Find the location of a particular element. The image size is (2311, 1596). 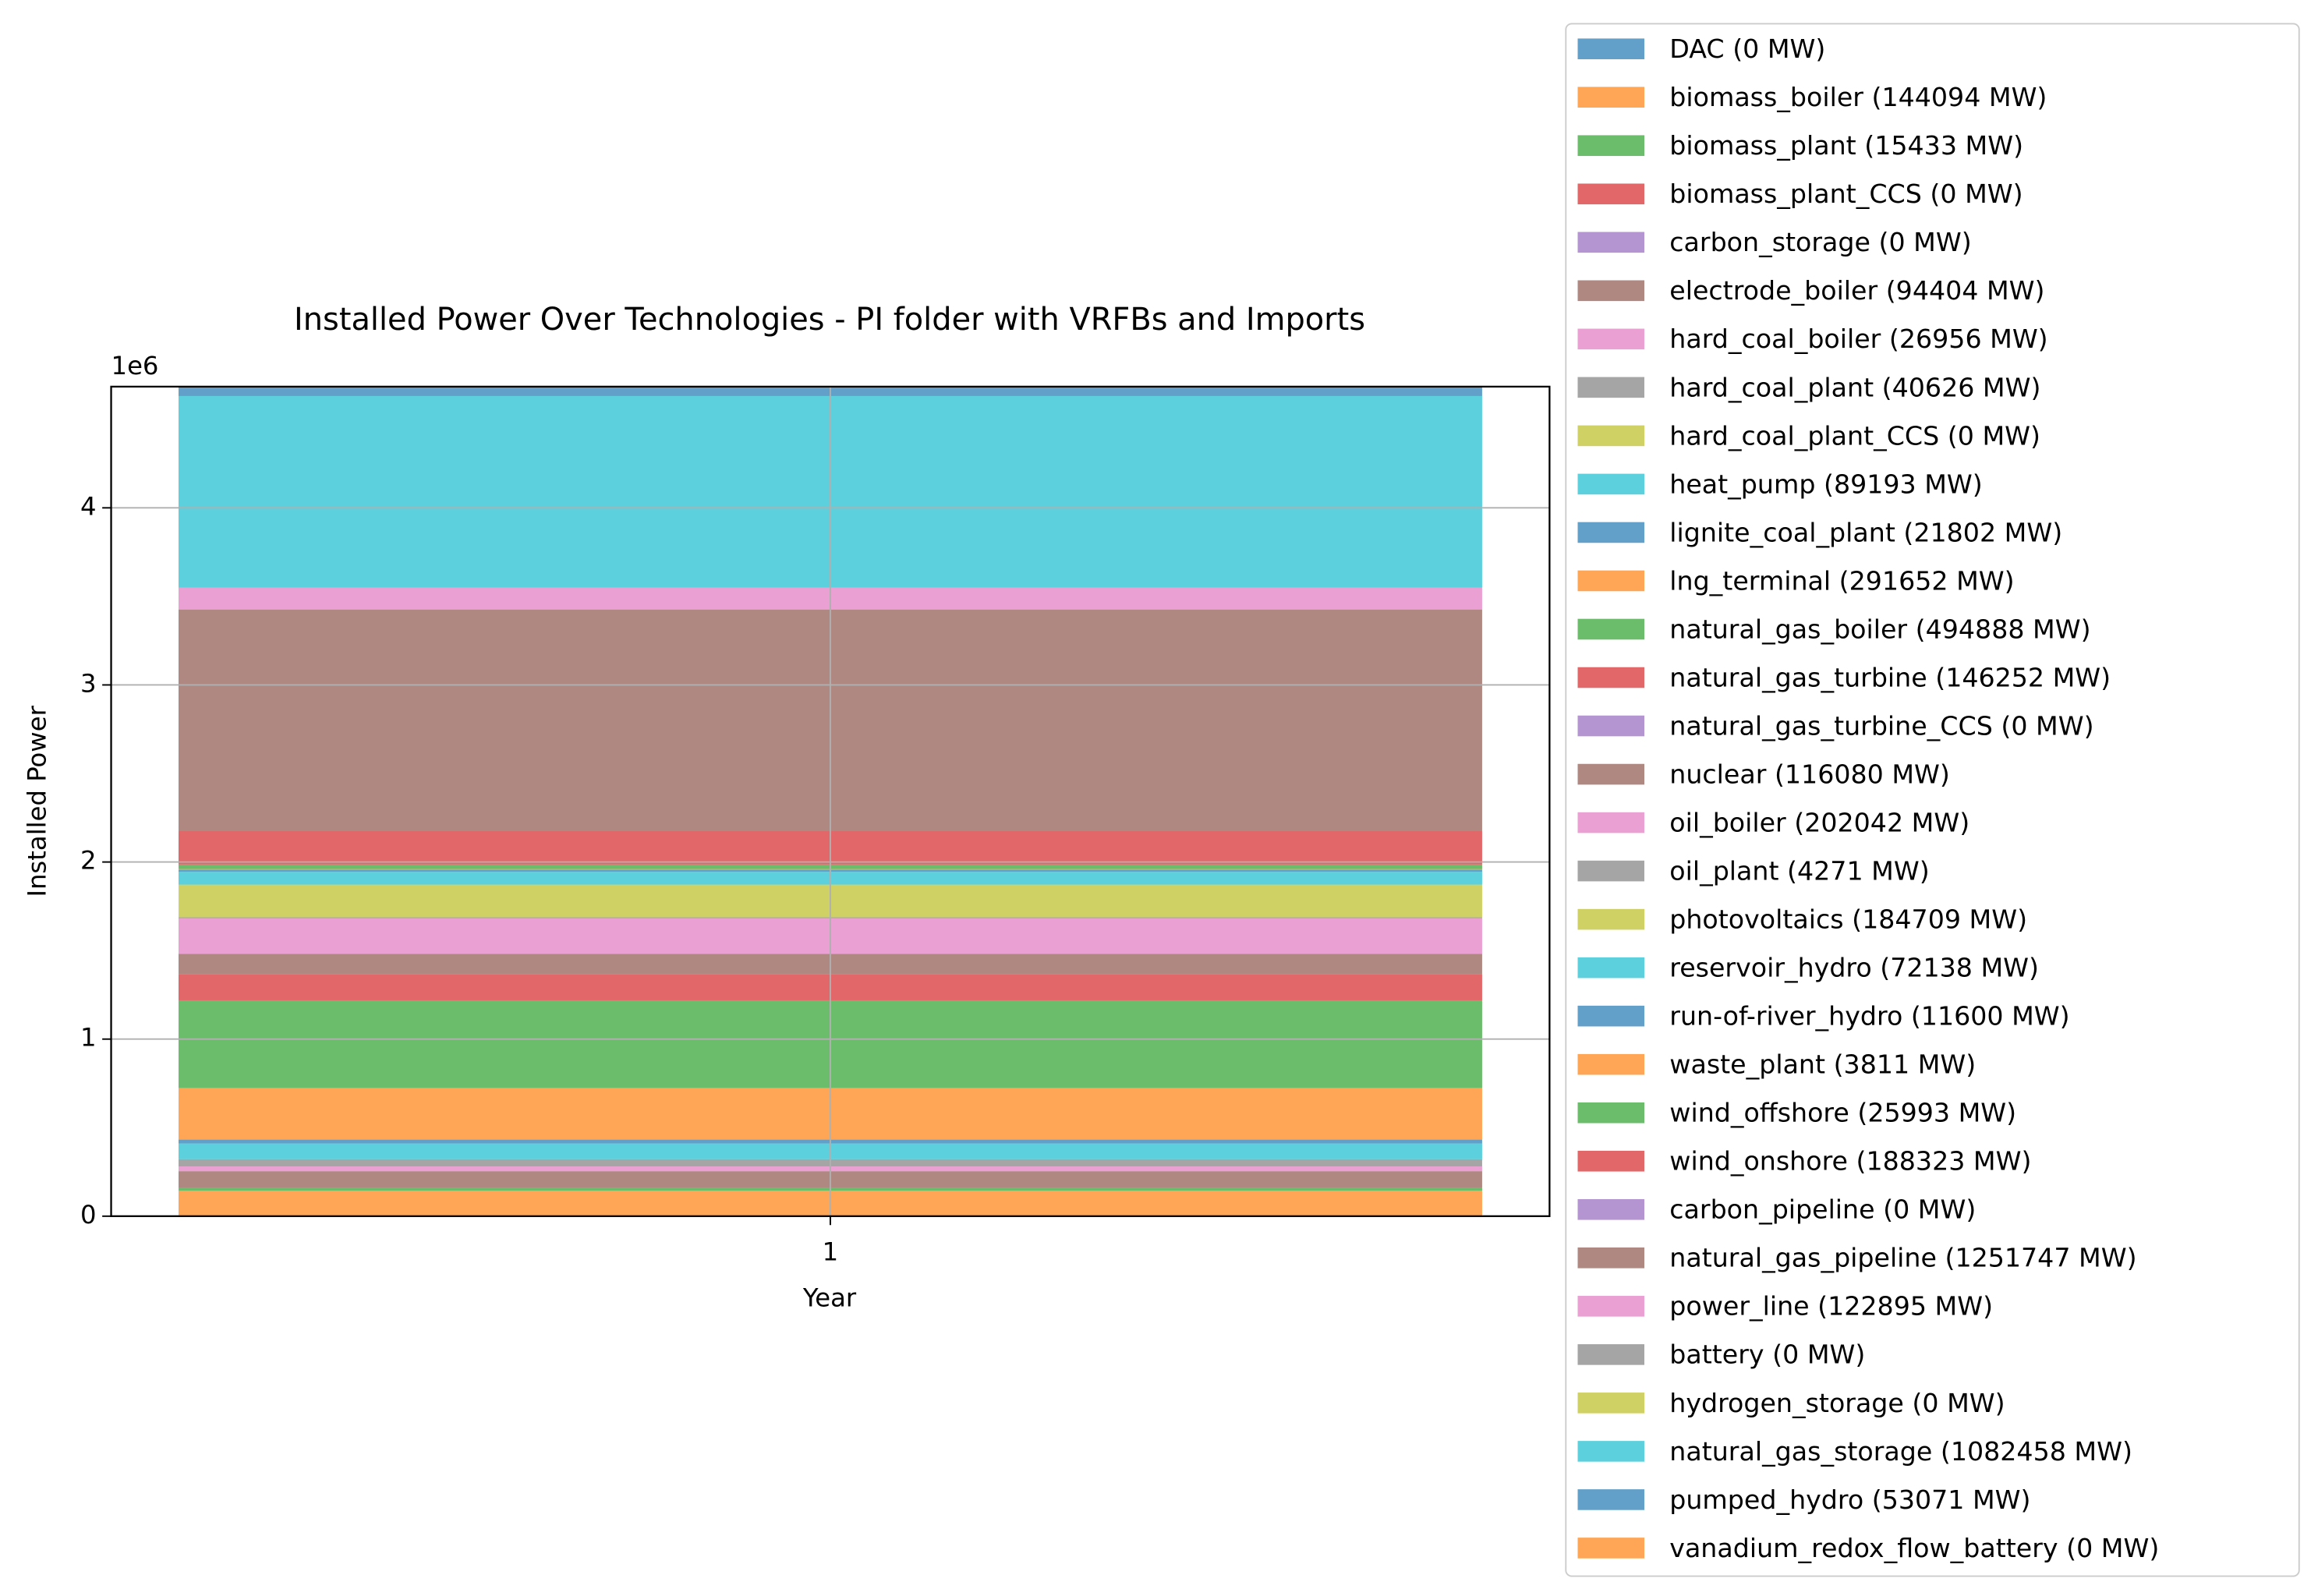

legend-label: waste_plant (3811 MW) is located at coordinates (1822, 1064).